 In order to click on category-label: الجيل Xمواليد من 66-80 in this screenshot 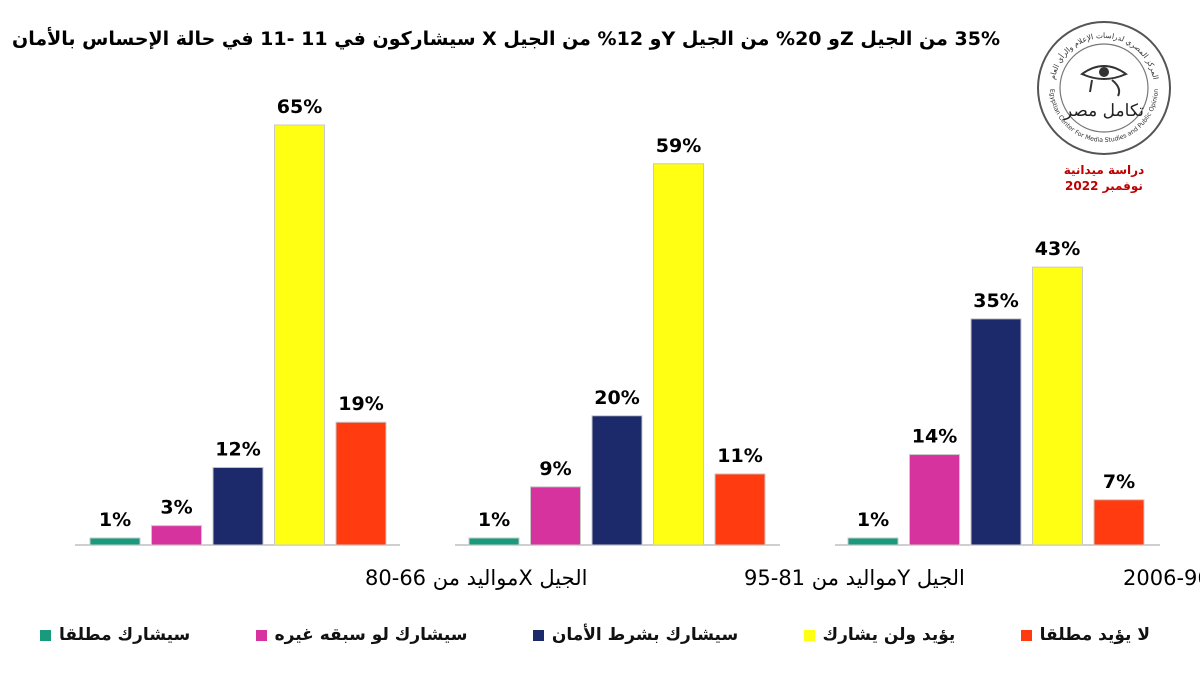, I will do `click(476, 578)`.